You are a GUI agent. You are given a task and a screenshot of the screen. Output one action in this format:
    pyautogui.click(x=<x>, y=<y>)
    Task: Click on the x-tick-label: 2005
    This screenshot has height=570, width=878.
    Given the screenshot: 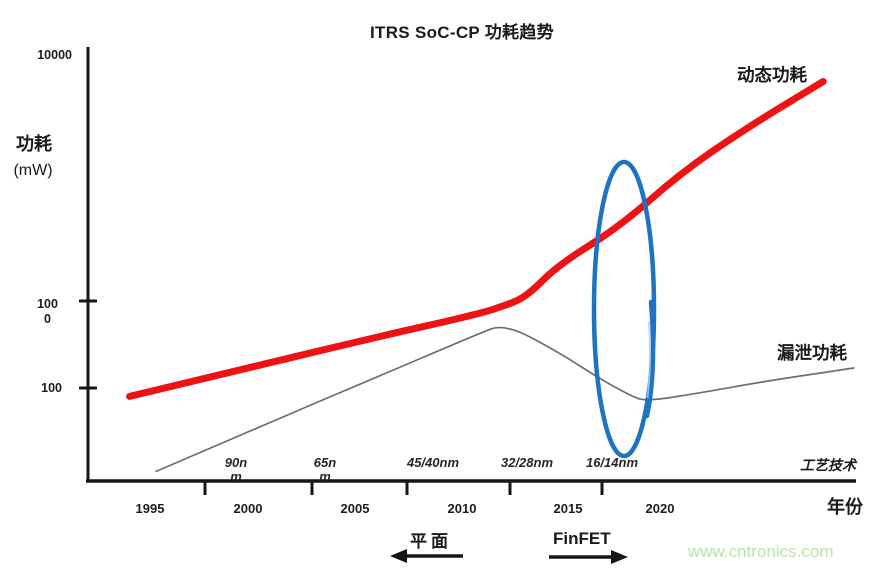 What is the action you would take?
    pyautogui.click(x=355, y=508)
    